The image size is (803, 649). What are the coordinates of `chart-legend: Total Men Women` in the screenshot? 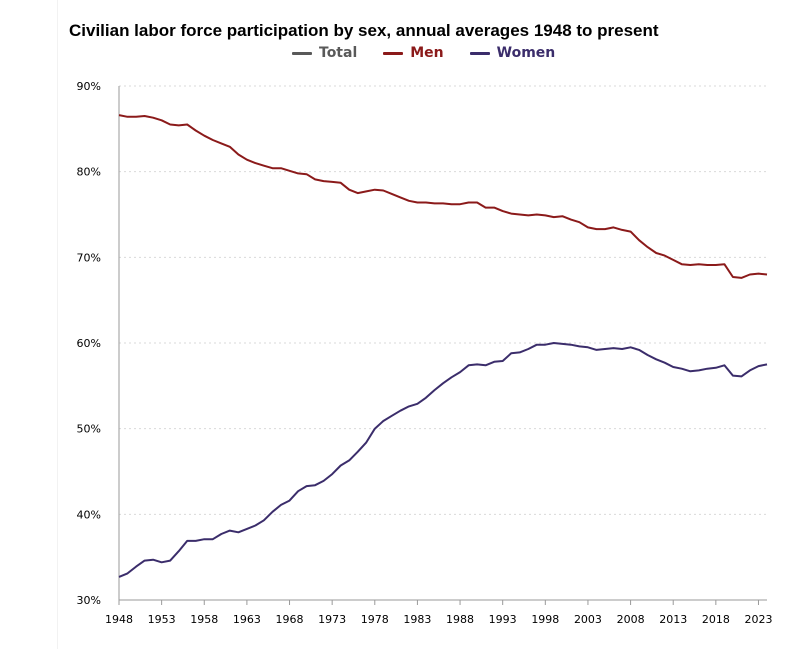 It's located at (436, 53).